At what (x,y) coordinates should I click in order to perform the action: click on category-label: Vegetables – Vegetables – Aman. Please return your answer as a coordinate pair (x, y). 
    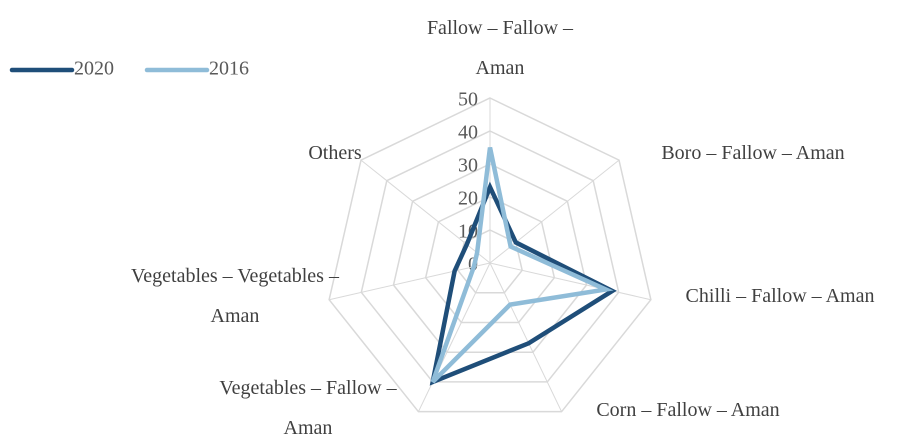
    Looking at the image, I should click on (235, 296).